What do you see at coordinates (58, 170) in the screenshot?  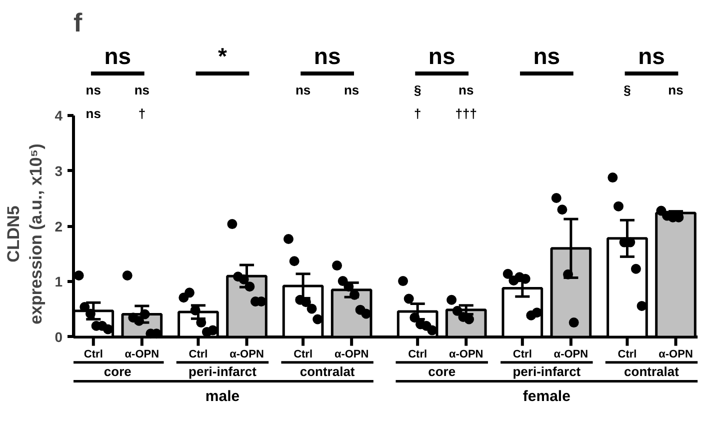 I see `y-tick-label: 3` at bounding box center [58, 170].